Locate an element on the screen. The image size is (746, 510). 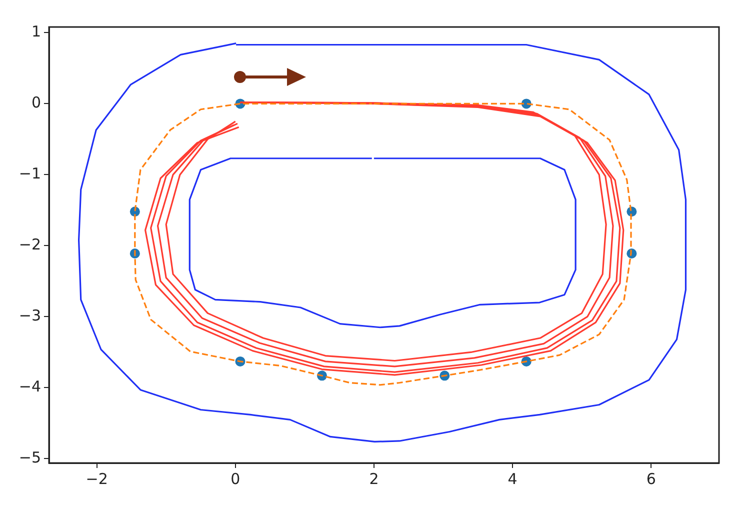
x-tick-label: 6 is located at coordinates (651, 479).